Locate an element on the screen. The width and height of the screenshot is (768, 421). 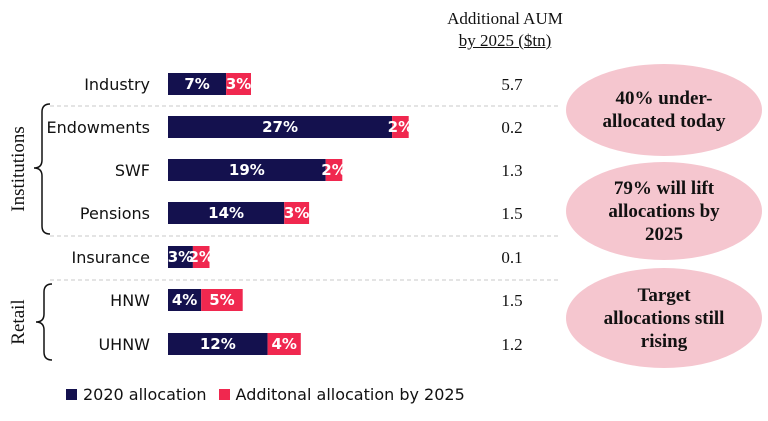
bar-industry-2020 is located at coordinates (197, 84).